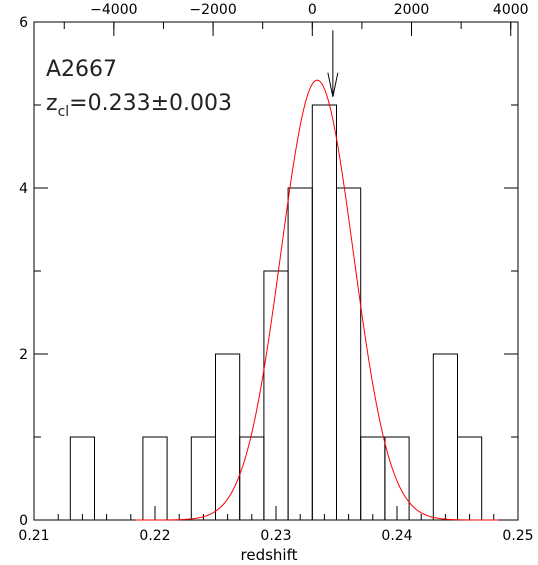 The image size is (538, 565). I want to click on top-tick-label: 4000, so click(511, 10).